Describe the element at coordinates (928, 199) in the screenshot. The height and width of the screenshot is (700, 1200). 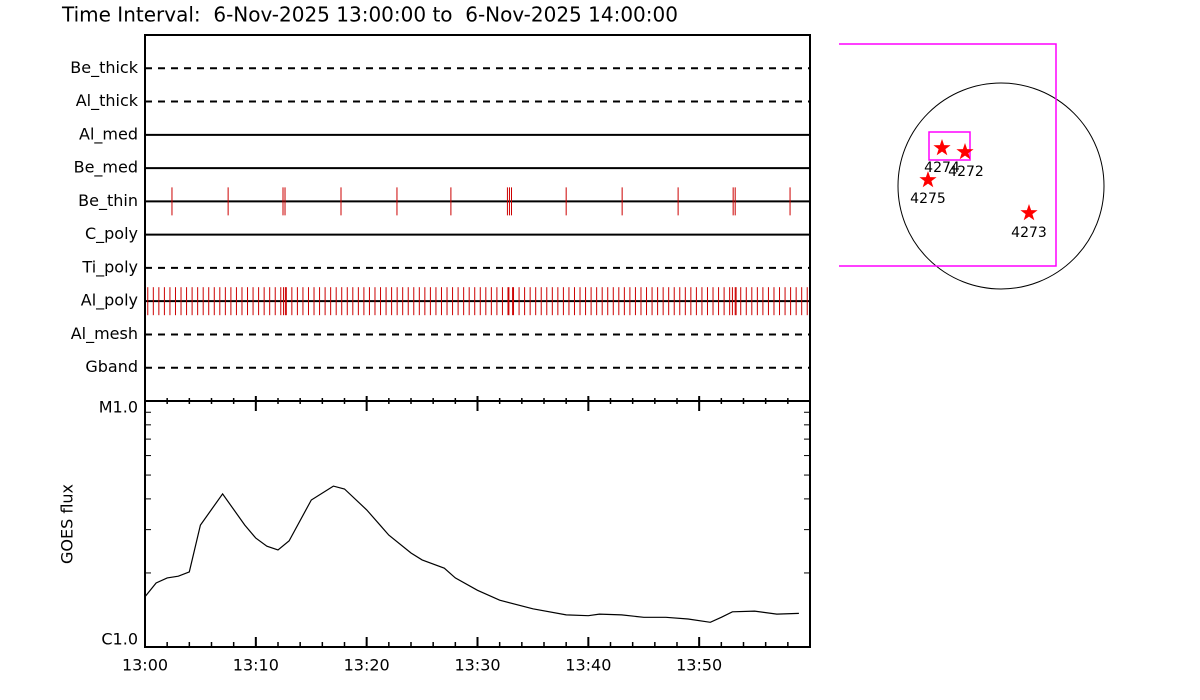
I see `region-label: 4275` at that location.